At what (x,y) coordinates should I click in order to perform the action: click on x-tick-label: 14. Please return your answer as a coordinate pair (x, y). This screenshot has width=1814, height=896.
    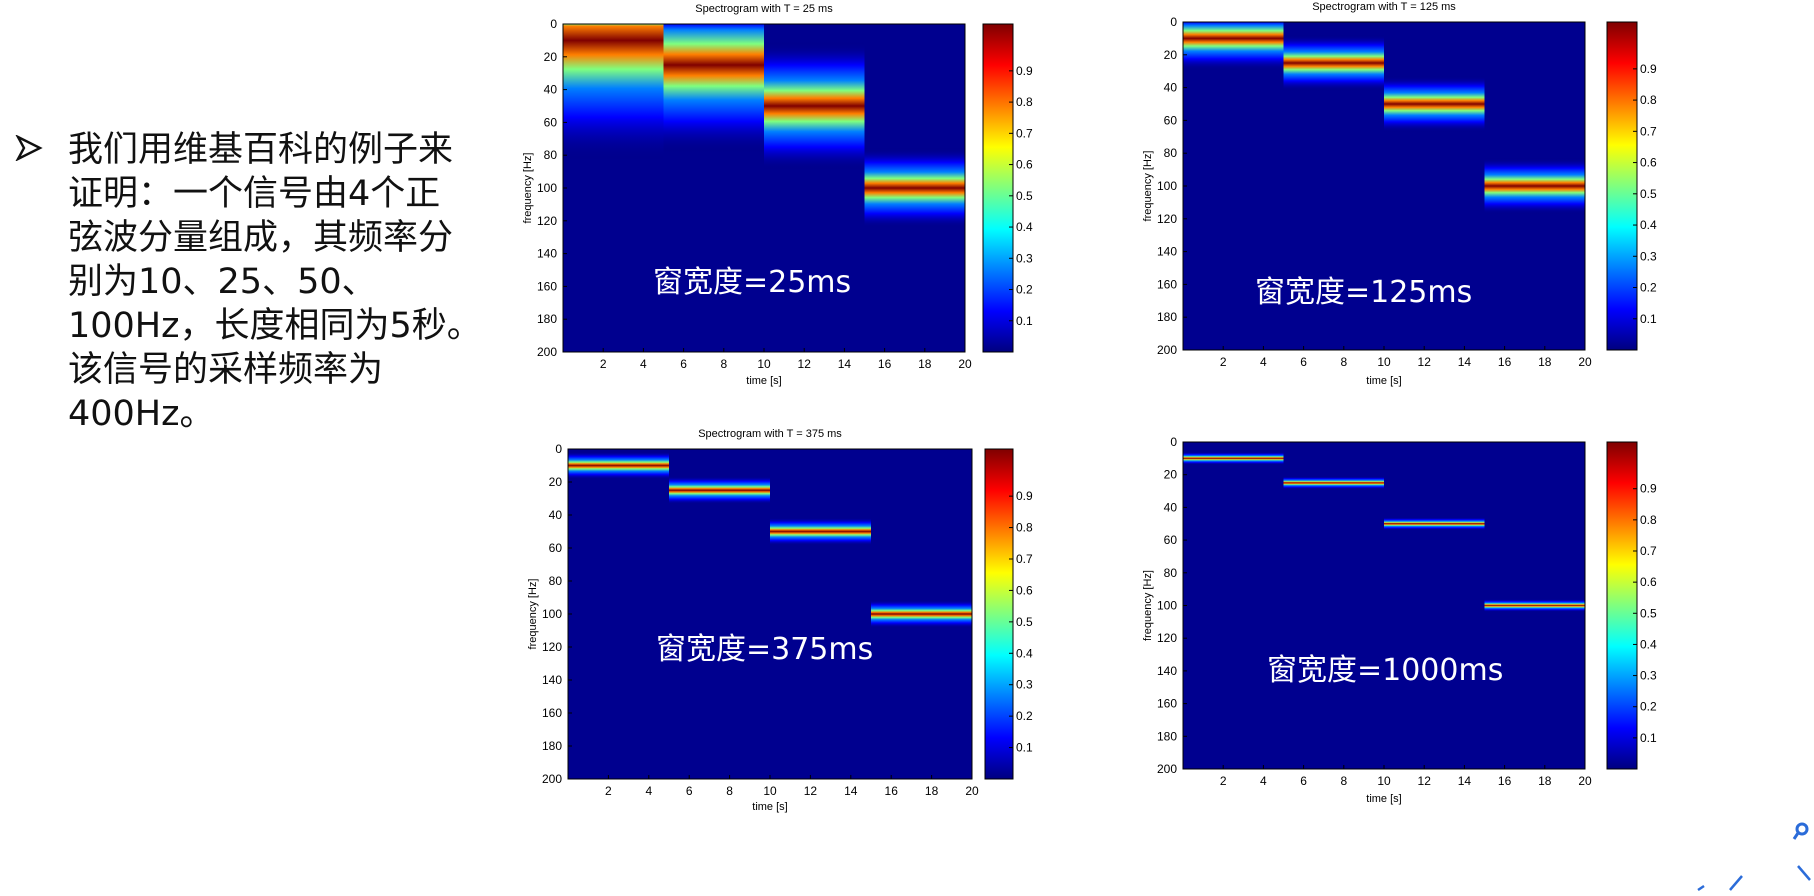
    Looking at the image, I should click on (851, 791).